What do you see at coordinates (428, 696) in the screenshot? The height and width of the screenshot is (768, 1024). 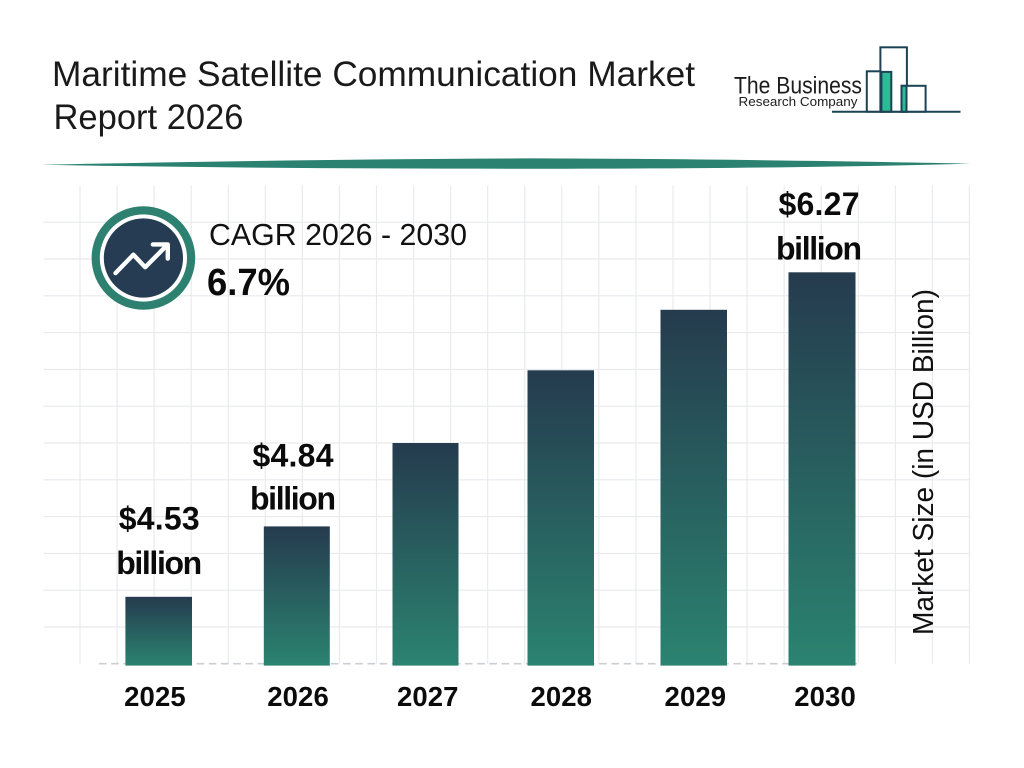 I see `svg-text: 2027` at bounding box center [428, 696].